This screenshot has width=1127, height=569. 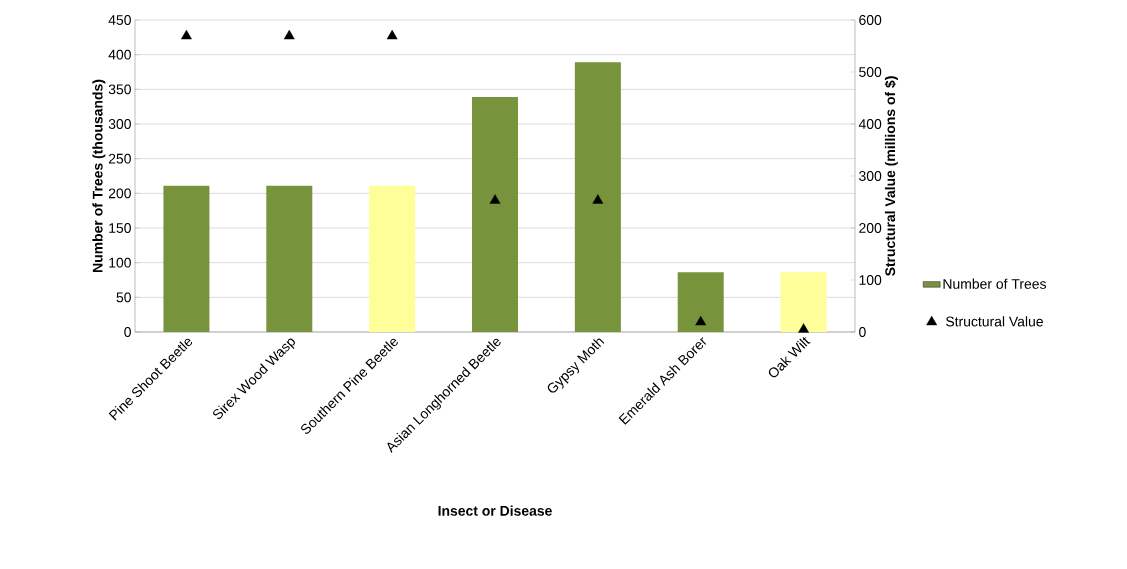 What do you see at coordinates (870, 228) in the screenshot?
I see `y2-tick-label: 200` at bounding box center [870, 228].